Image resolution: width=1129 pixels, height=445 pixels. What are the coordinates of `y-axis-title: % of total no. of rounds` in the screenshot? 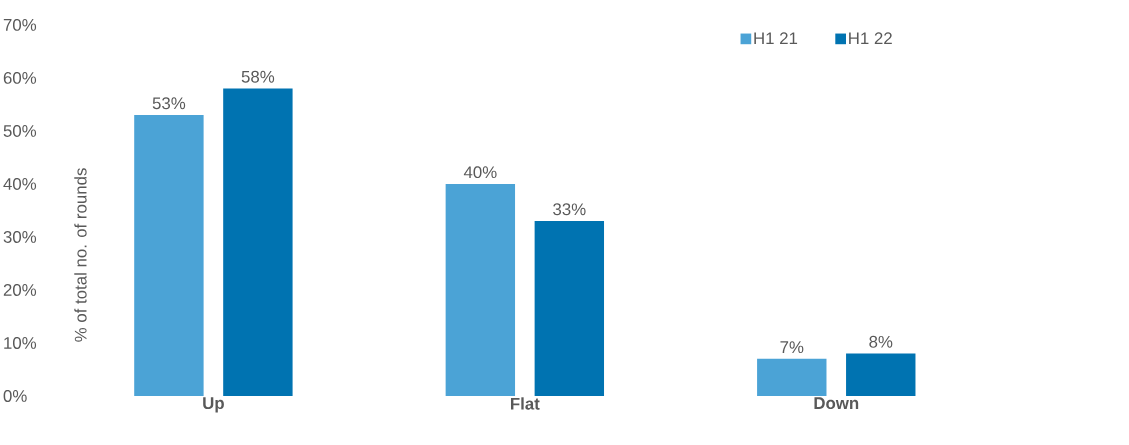 It's located at (80, 255).